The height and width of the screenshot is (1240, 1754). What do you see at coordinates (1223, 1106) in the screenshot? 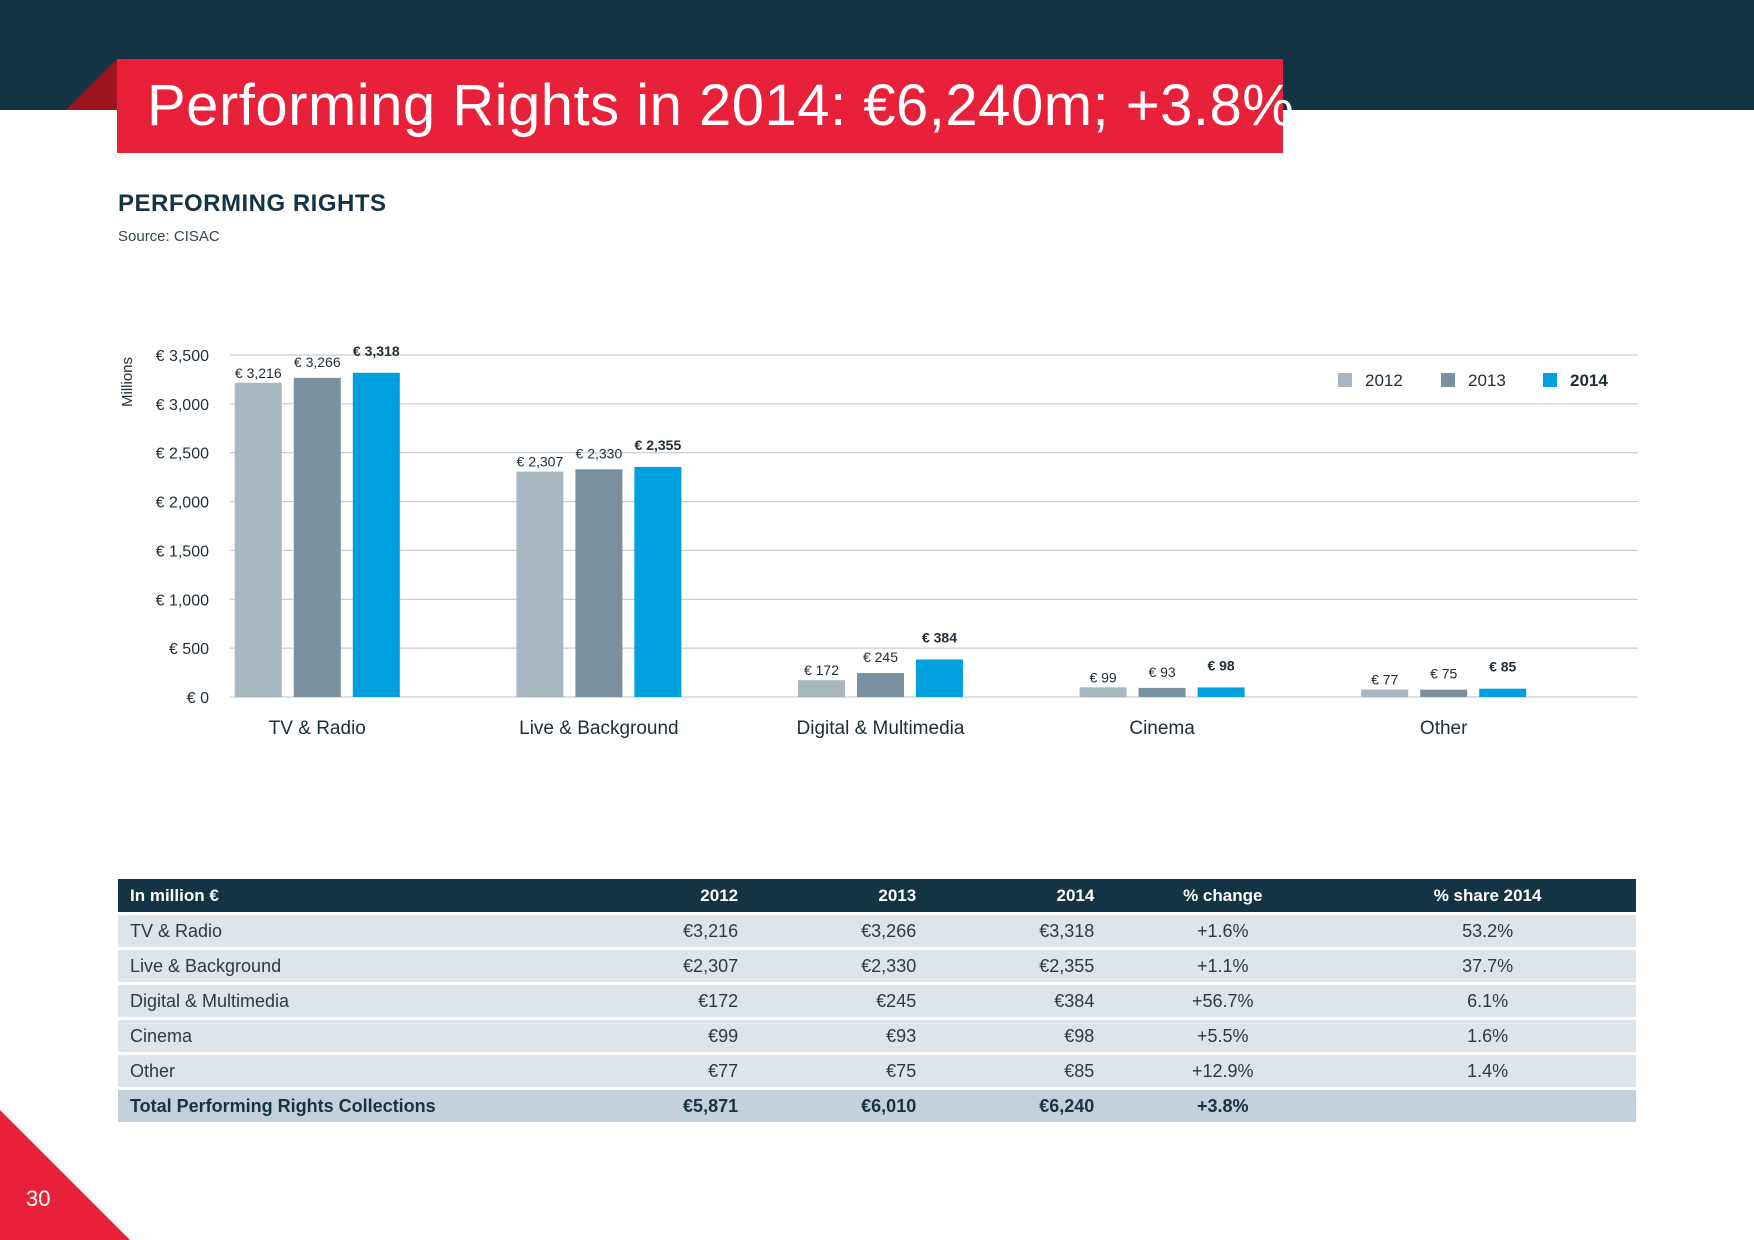
I see `table-cell: +3.8%` at bounding box center [1223, 1106].